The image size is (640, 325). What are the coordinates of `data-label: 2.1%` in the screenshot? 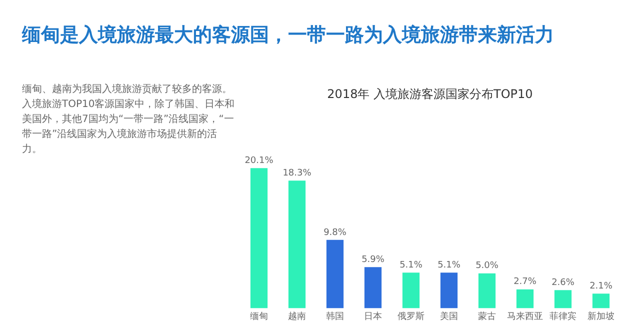 It's located at (601, 286).